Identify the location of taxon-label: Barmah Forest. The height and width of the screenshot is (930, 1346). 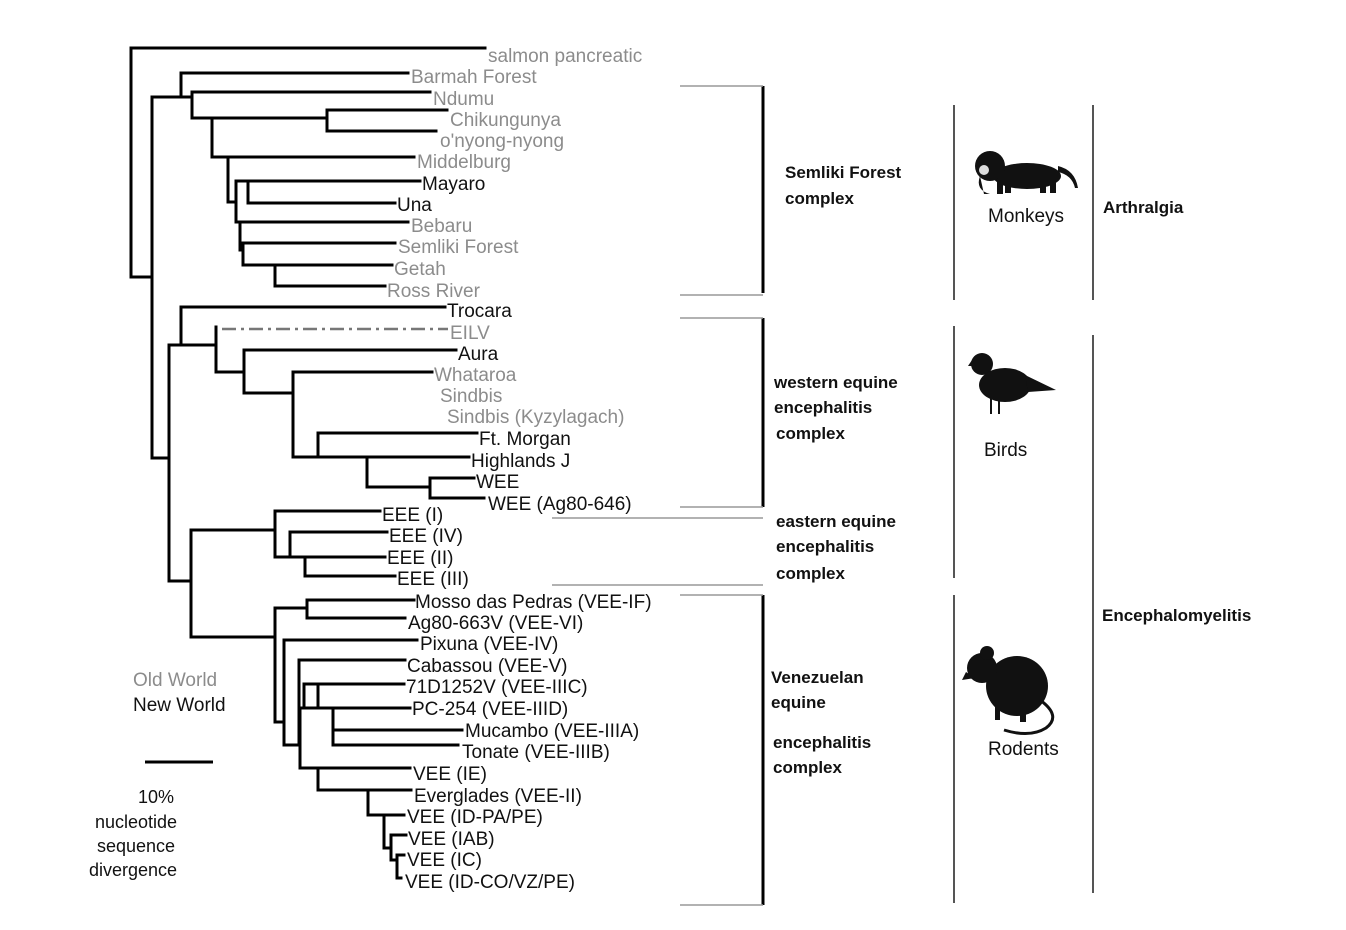
(474, 77).